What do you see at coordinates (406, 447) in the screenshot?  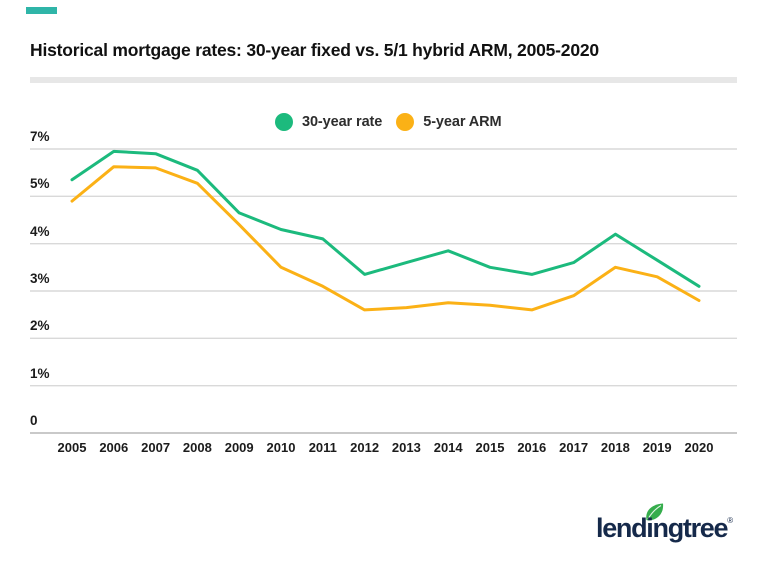 I see `x-axis-label: 2013` at bounding box center [406, 447].